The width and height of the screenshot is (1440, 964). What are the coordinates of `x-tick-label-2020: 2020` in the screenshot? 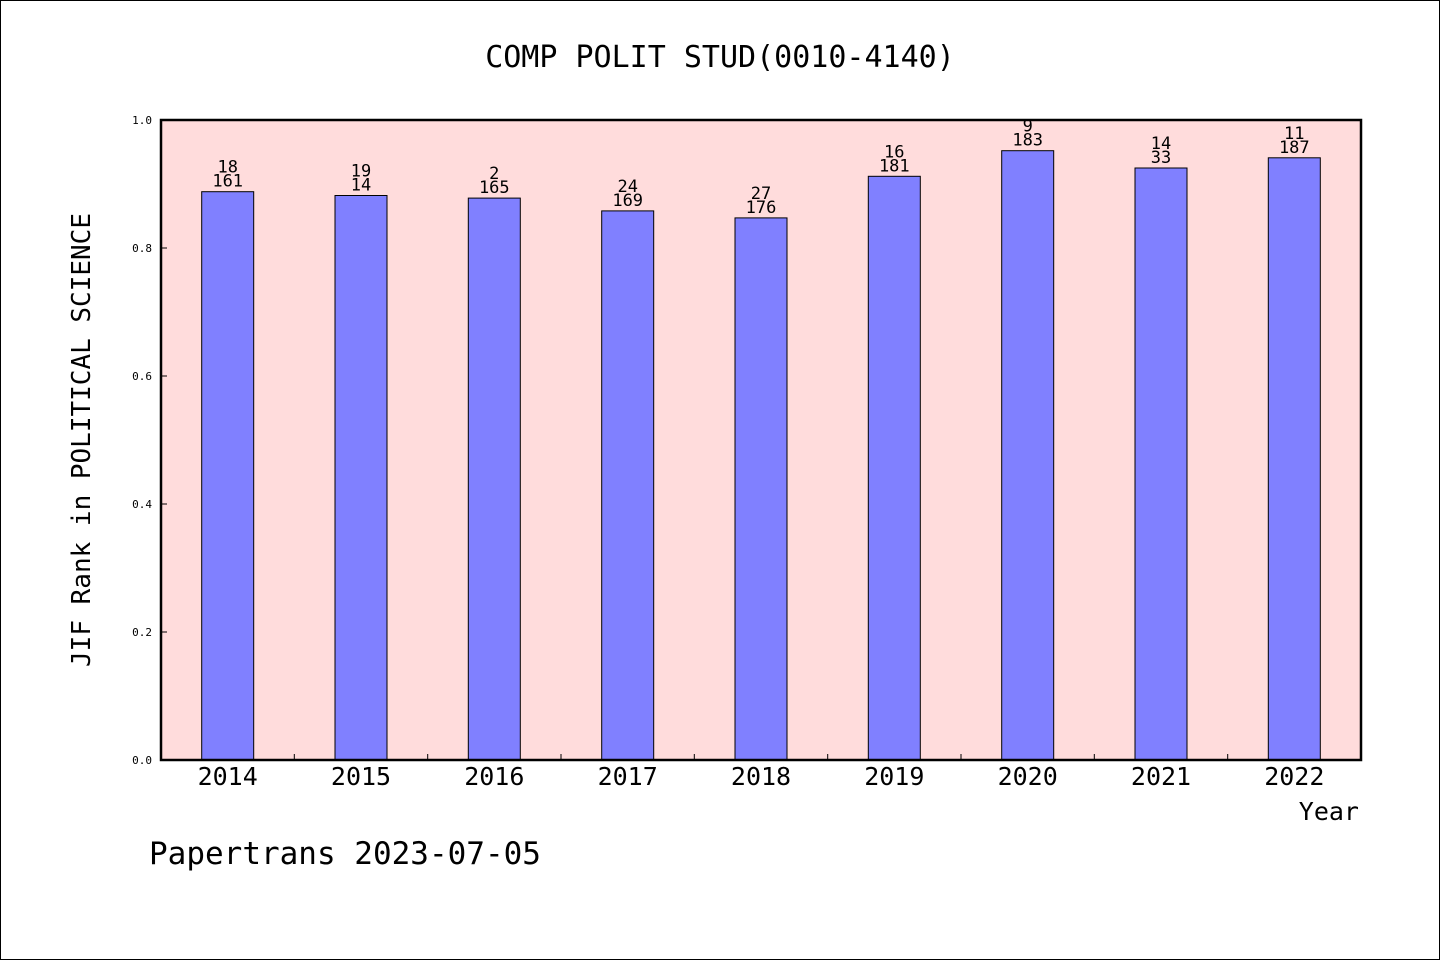 It's located at (1028, 776).